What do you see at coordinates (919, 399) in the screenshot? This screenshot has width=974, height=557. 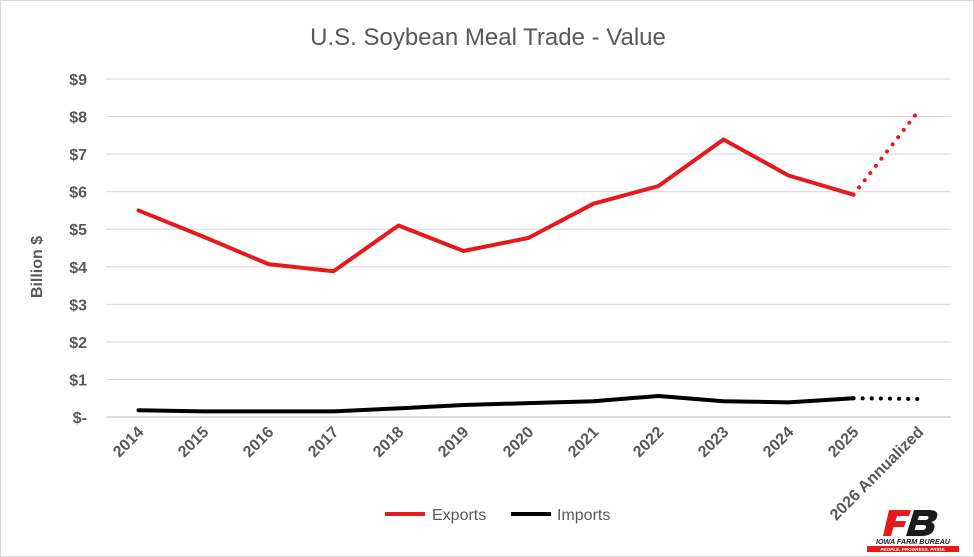 I see `data-point-imports-2026-annualized` at bounding box center [919, 399].